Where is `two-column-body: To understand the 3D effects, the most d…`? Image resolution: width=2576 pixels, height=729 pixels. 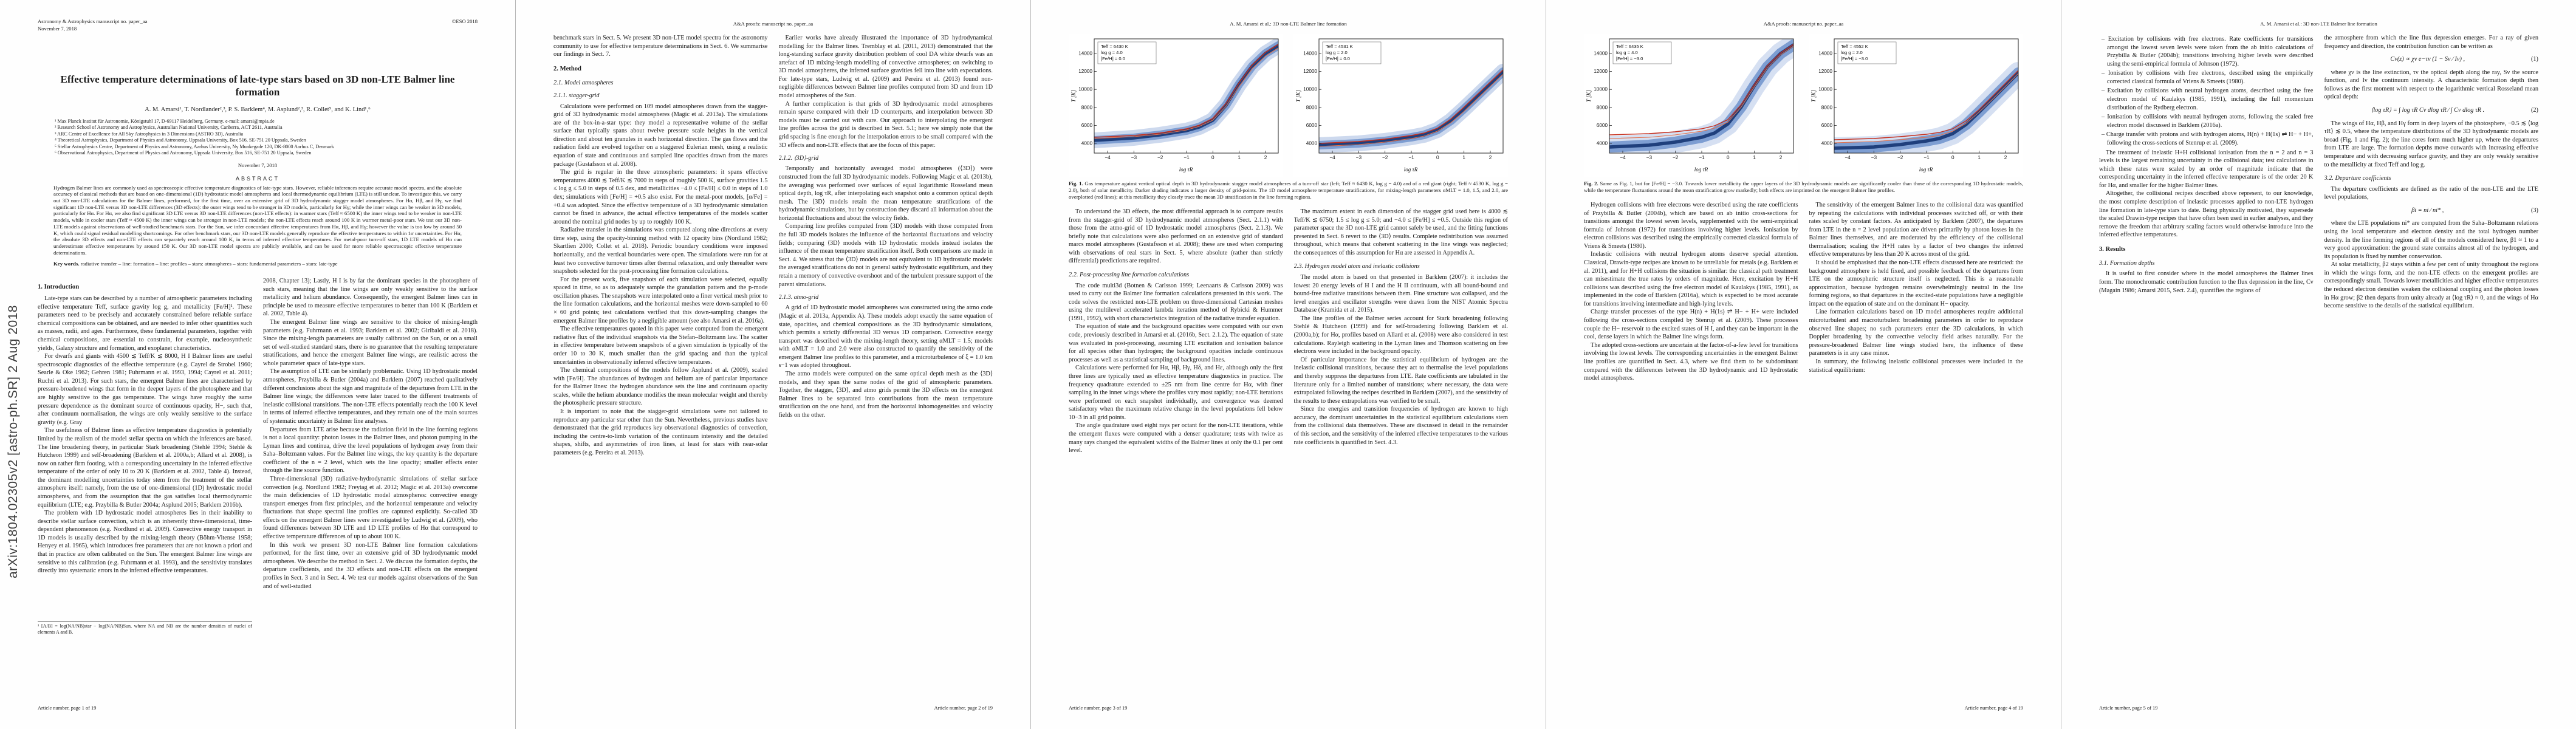 two-column-body: To understand the 3D effects, the most d… is located at coordinates (1288, 437).